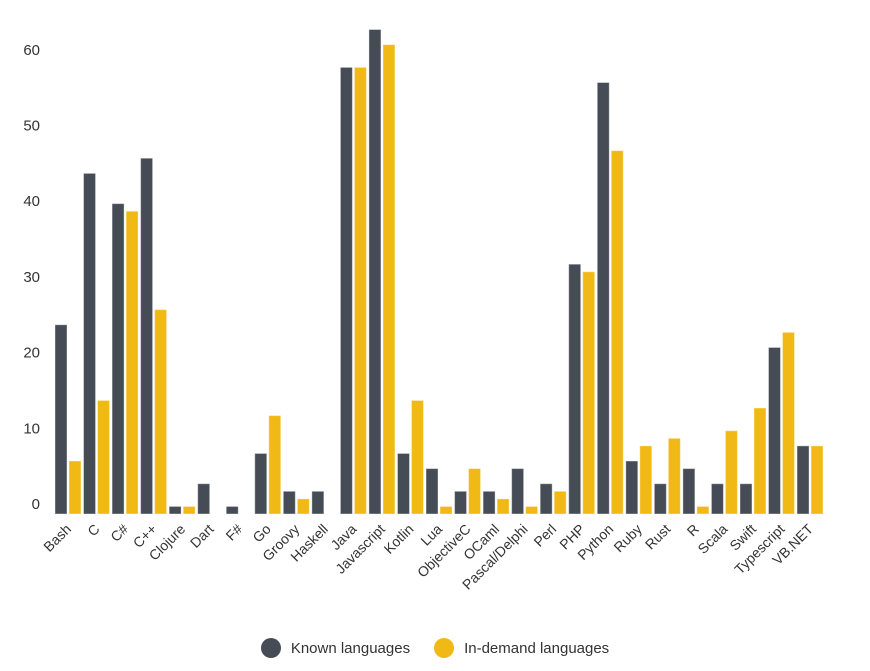  I want to click on y-tick-label: 20, so click(31, 353).